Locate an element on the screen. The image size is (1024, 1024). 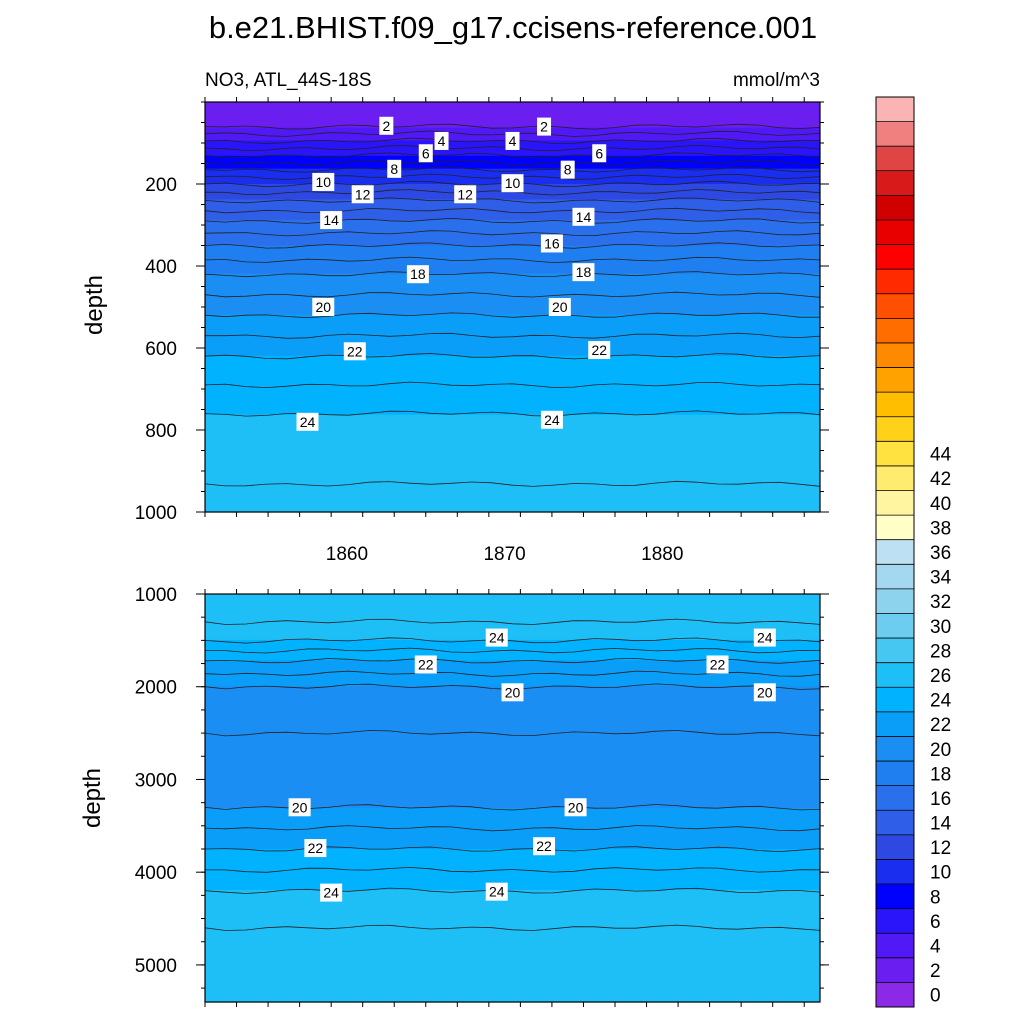
variable-region-subtitle: NO3, ATL_44S-18S is located at coordinates (288, 80).